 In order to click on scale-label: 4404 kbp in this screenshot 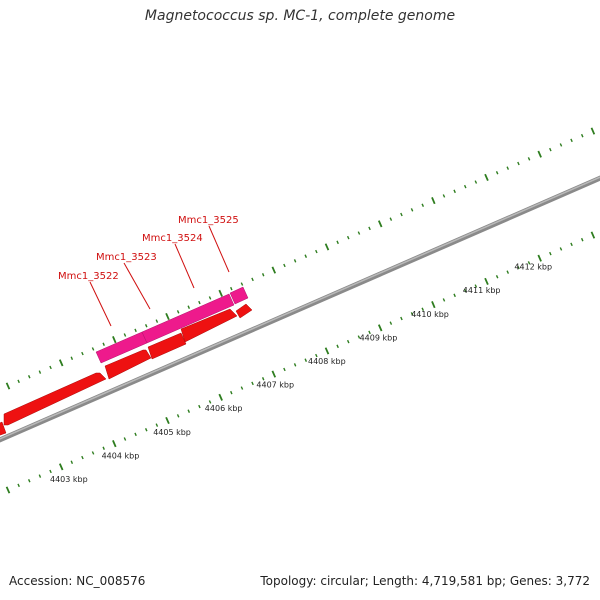, I will do `click(121, 455)`.